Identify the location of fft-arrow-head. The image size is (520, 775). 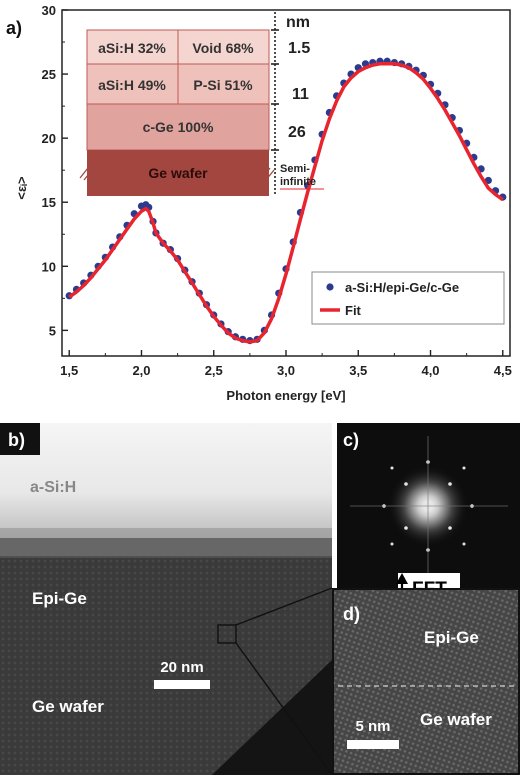
(402, 578).